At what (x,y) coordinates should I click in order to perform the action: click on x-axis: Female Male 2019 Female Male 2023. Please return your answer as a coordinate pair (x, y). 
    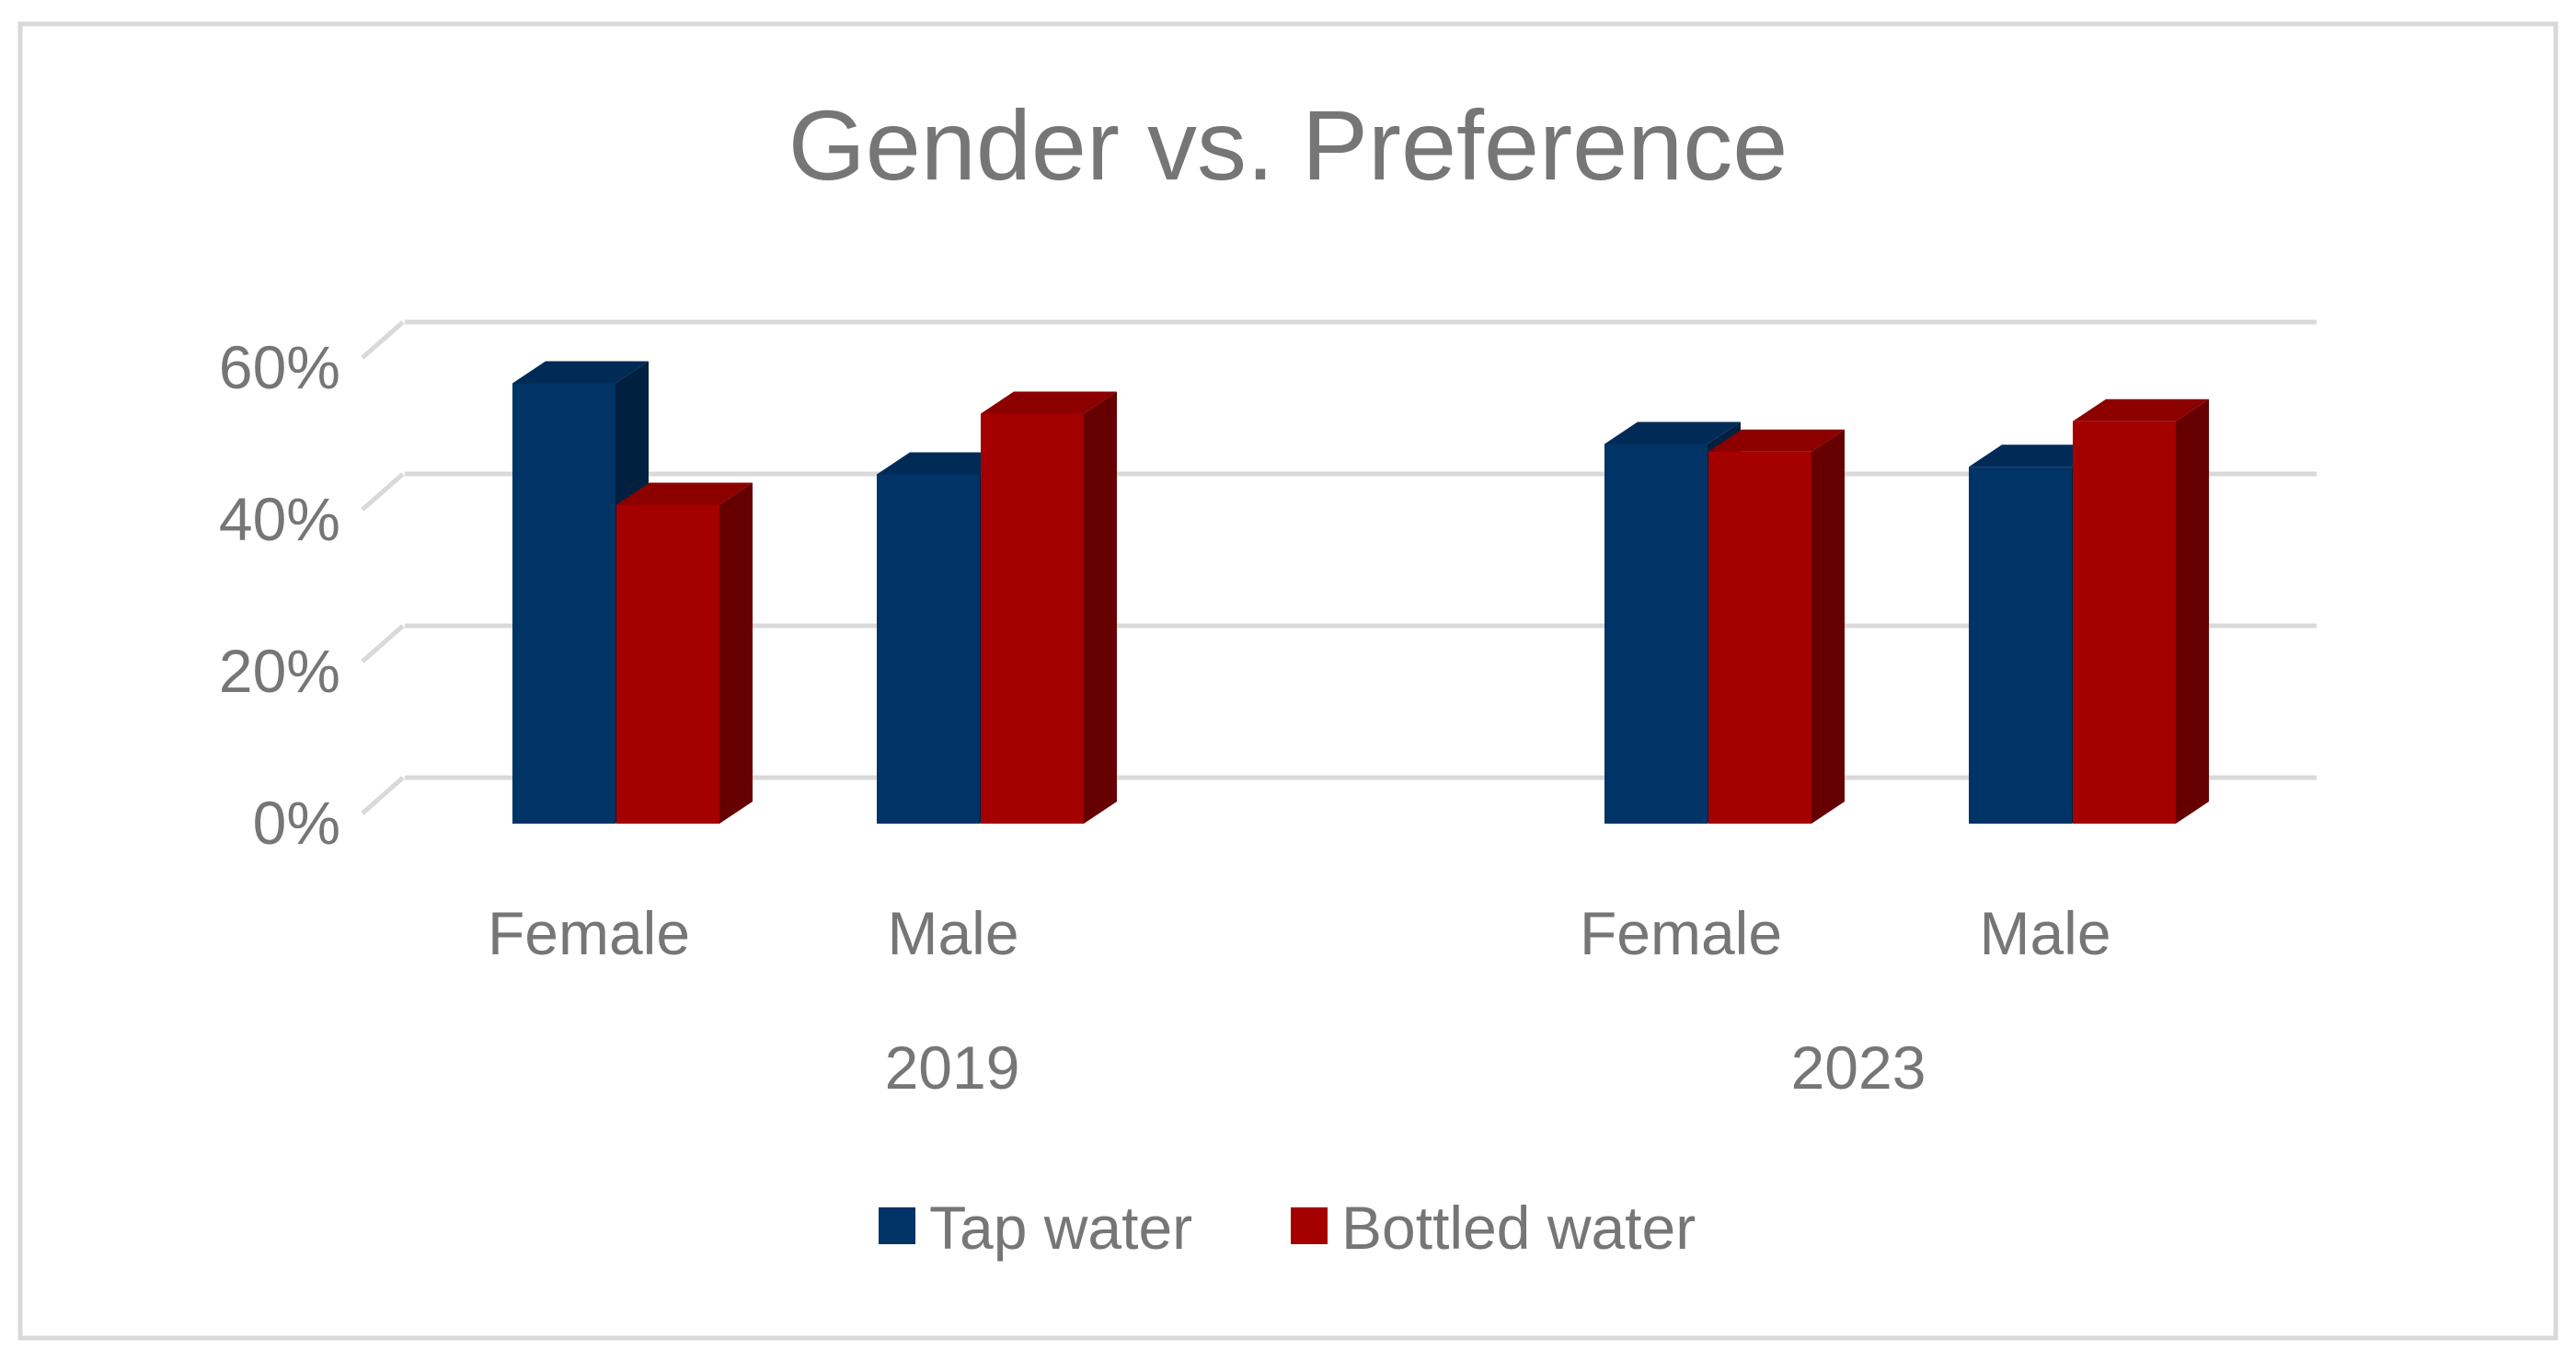
    Looking at the image, I should click on (1299, 1001).